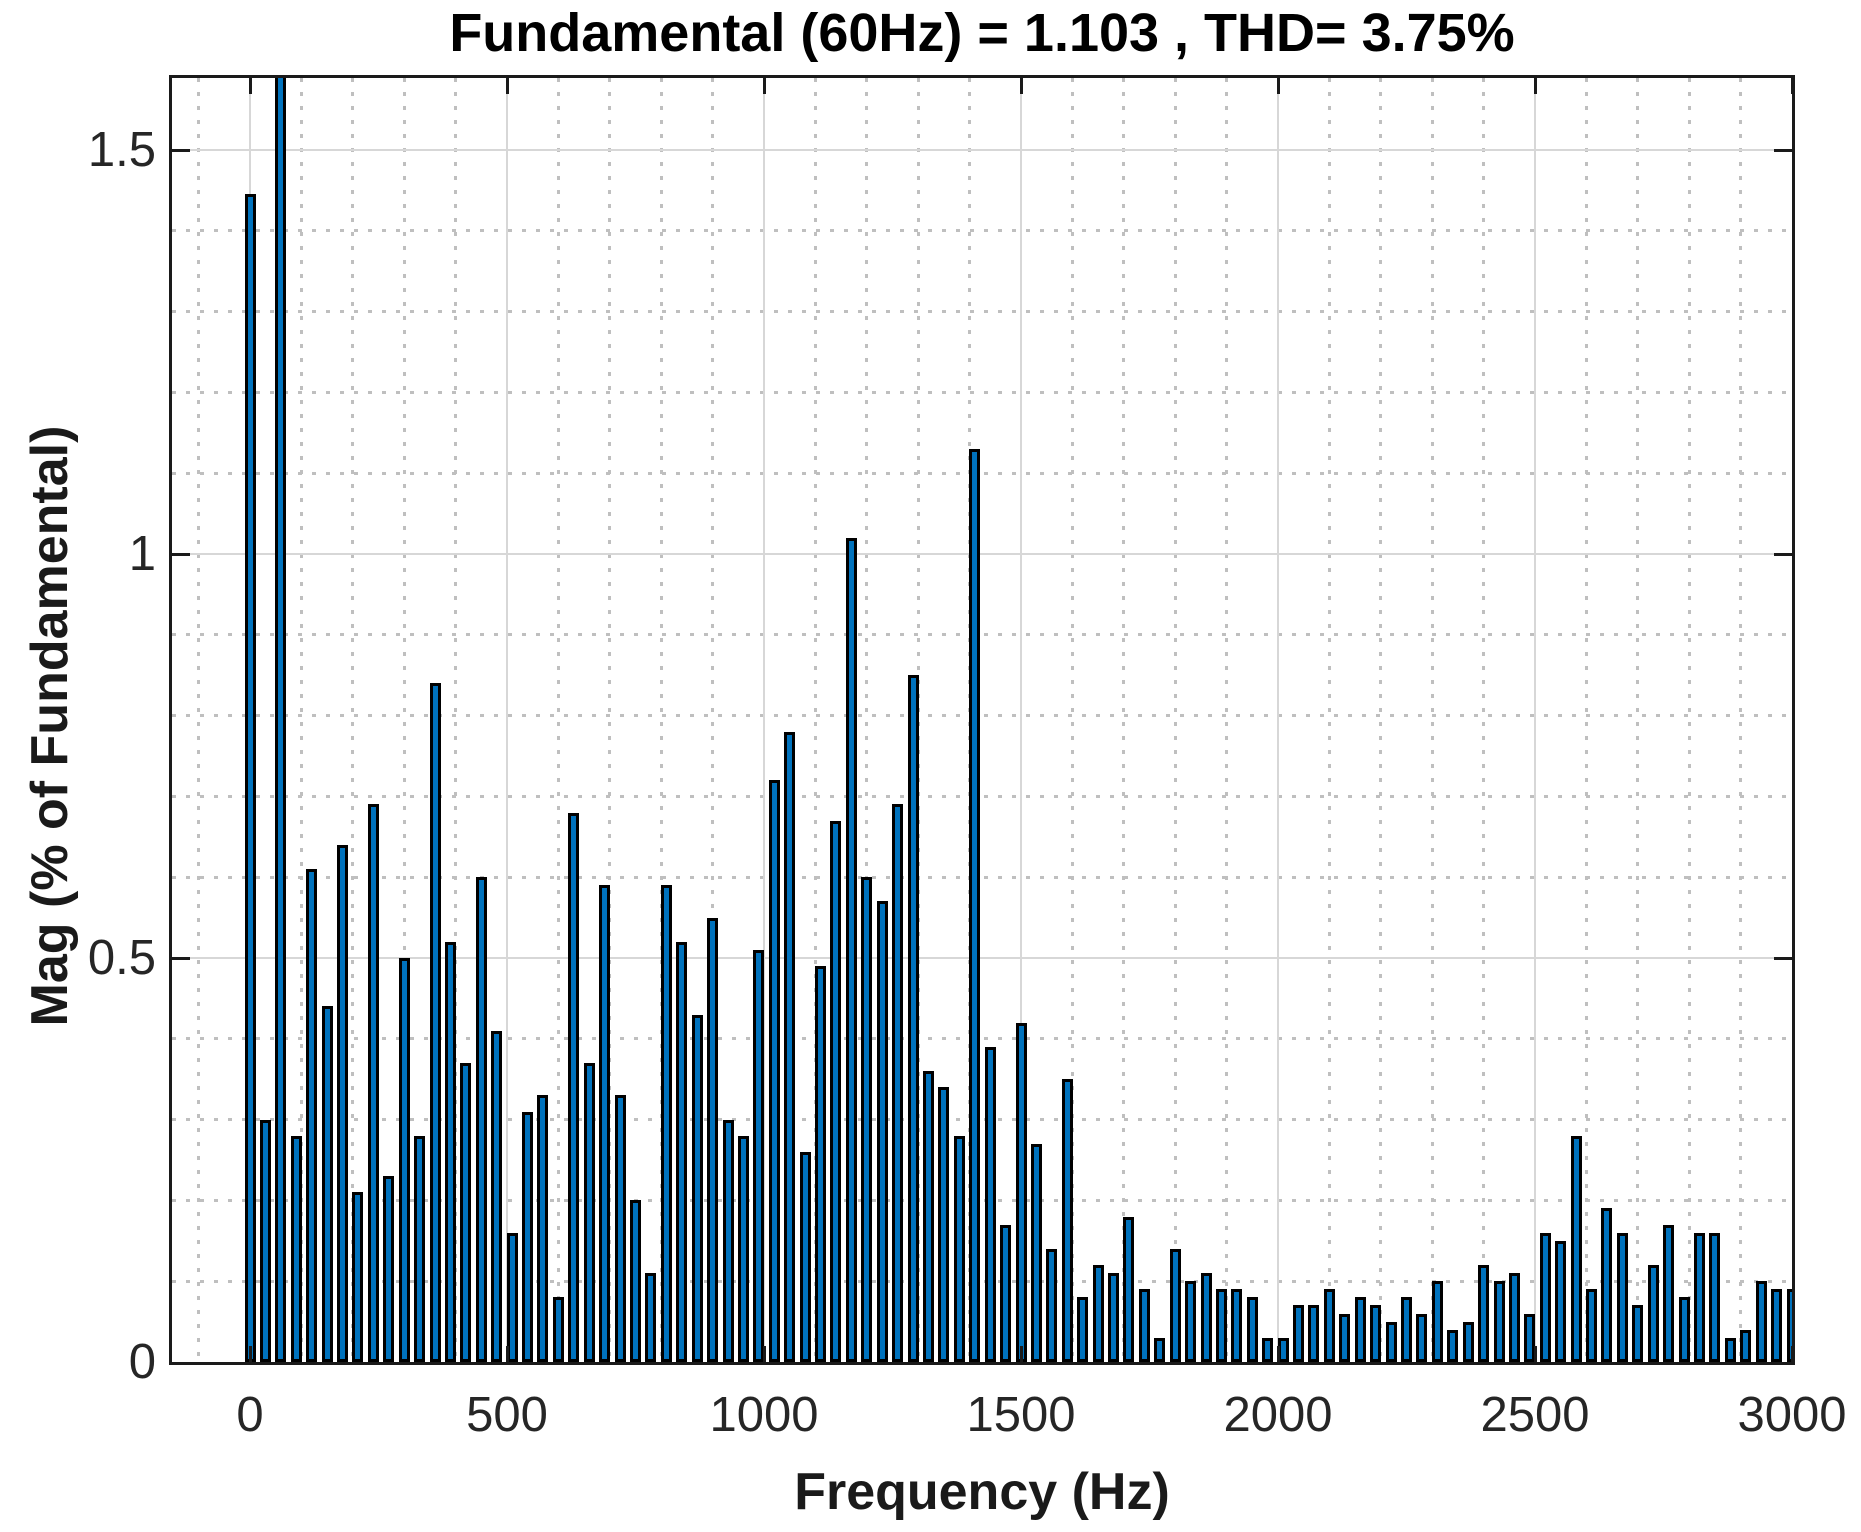  Describe the element at coordinates (982, 1492) in the screenshot. I see `x-axis-label: Frequency (Hz)` at that location.